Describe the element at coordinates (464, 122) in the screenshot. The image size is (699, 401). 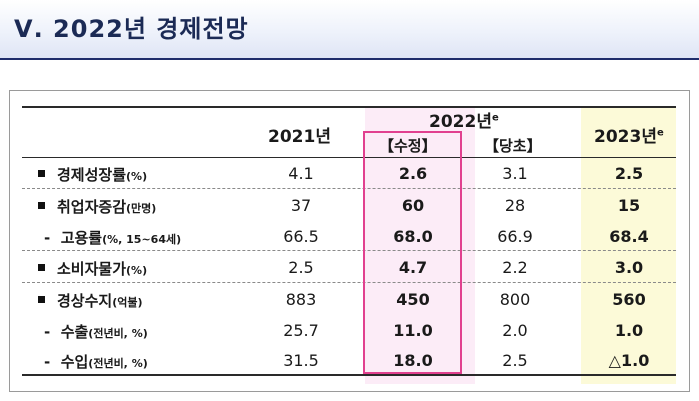
I see `header-2022: 2022년e` at that location.